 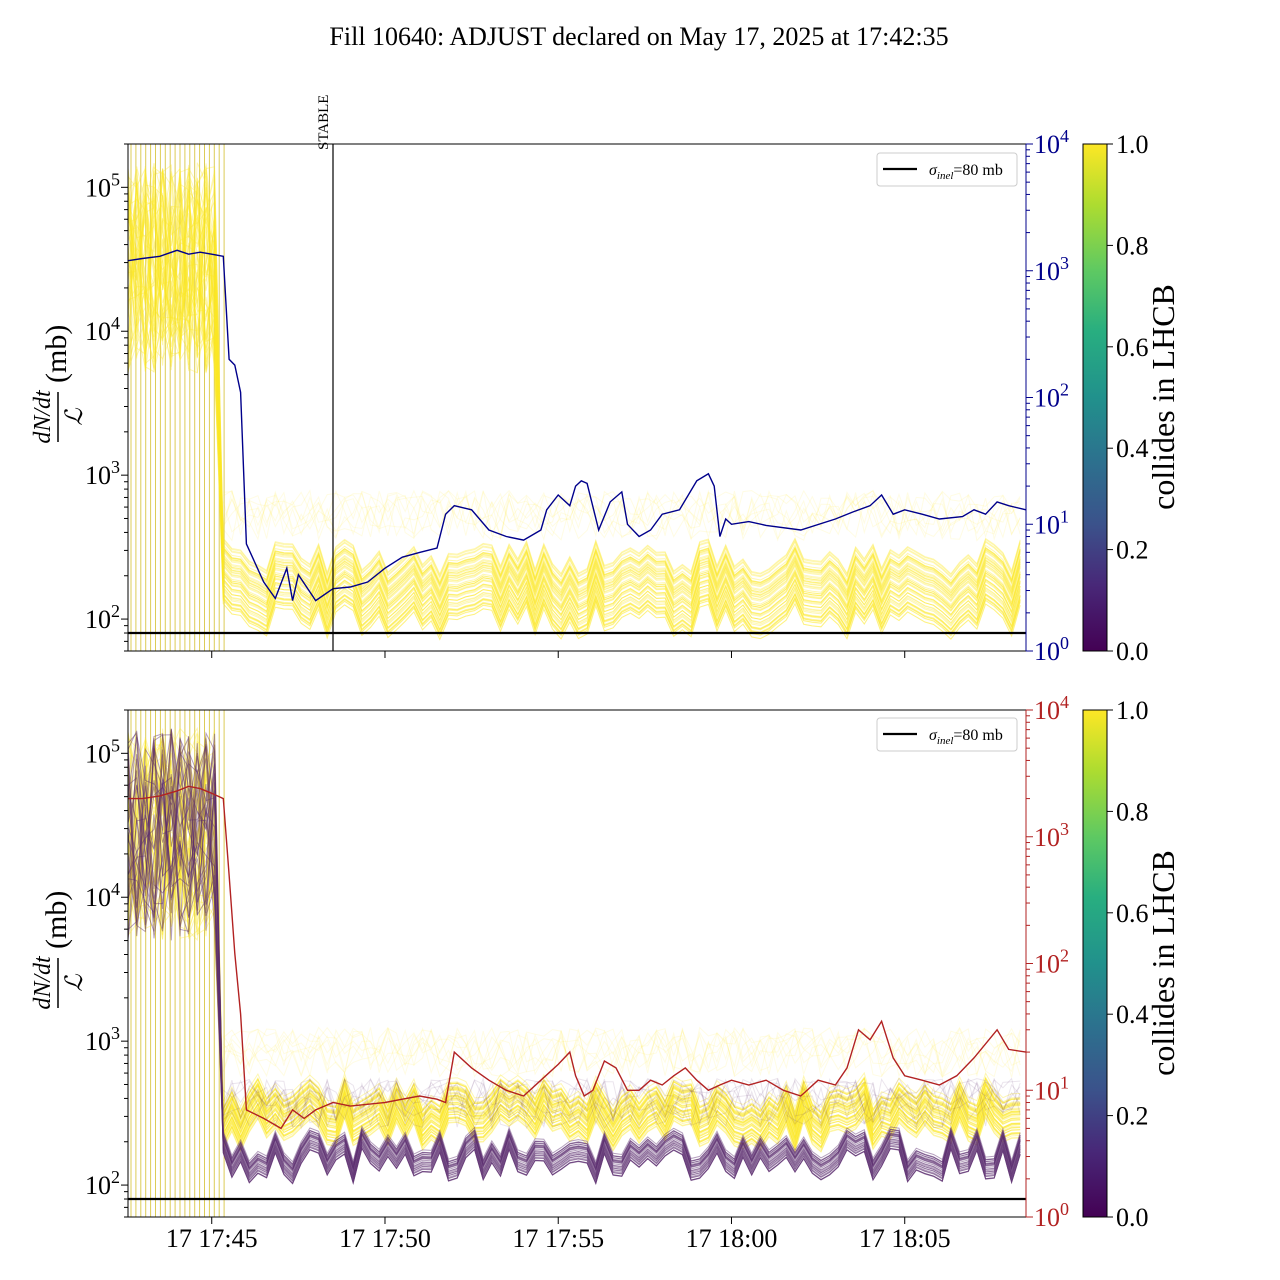 What do you see at coordinates (115, 323) in the screenshot?
I see `top-left-tick-label-exp: 4` at bounding box center [115, 323].